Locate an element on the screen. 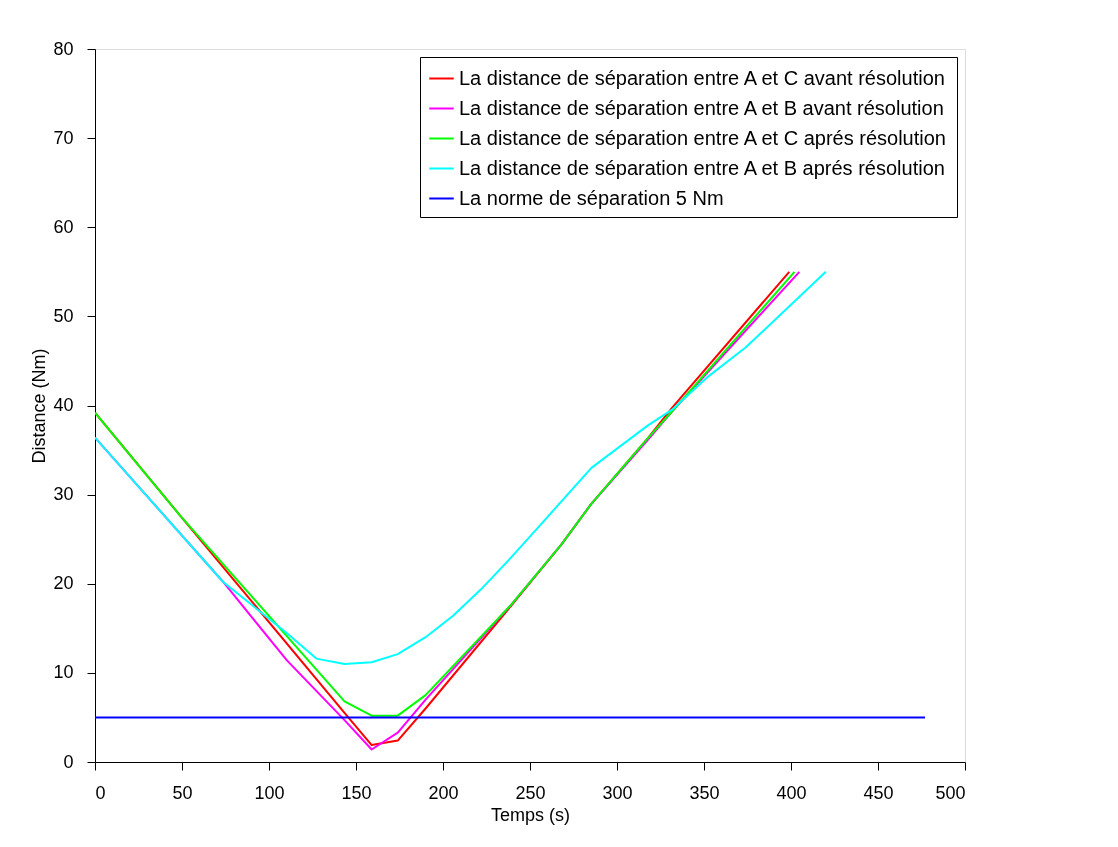  x-tick-label: 0 is located at coordinates (100, 792).